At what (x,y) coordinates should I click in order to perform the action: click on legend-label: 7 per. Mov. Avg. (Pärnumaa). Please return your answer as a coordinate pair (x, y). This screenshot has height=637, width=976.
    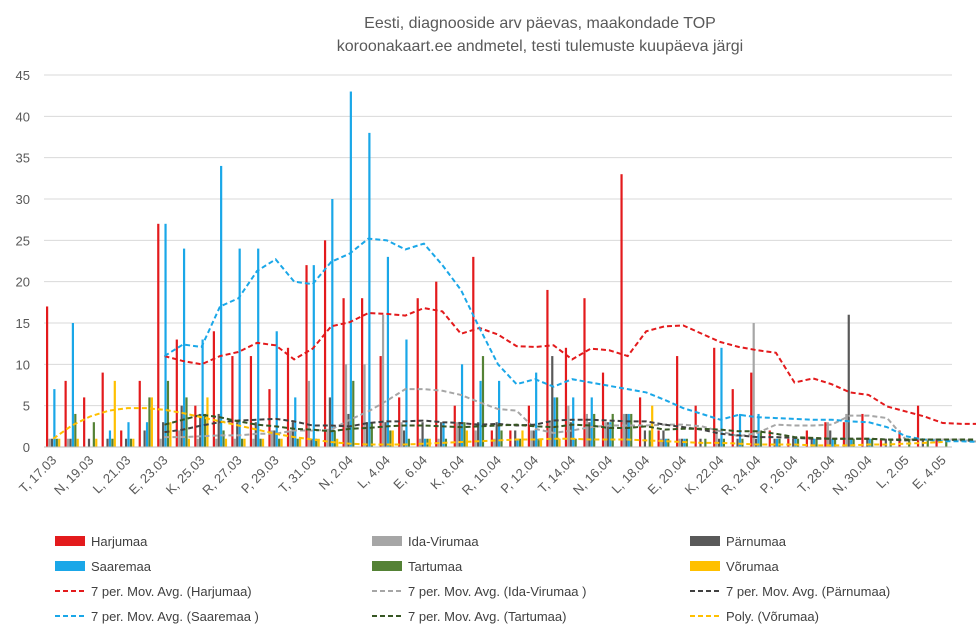
    Looking at the image, I should click on (808, 591).